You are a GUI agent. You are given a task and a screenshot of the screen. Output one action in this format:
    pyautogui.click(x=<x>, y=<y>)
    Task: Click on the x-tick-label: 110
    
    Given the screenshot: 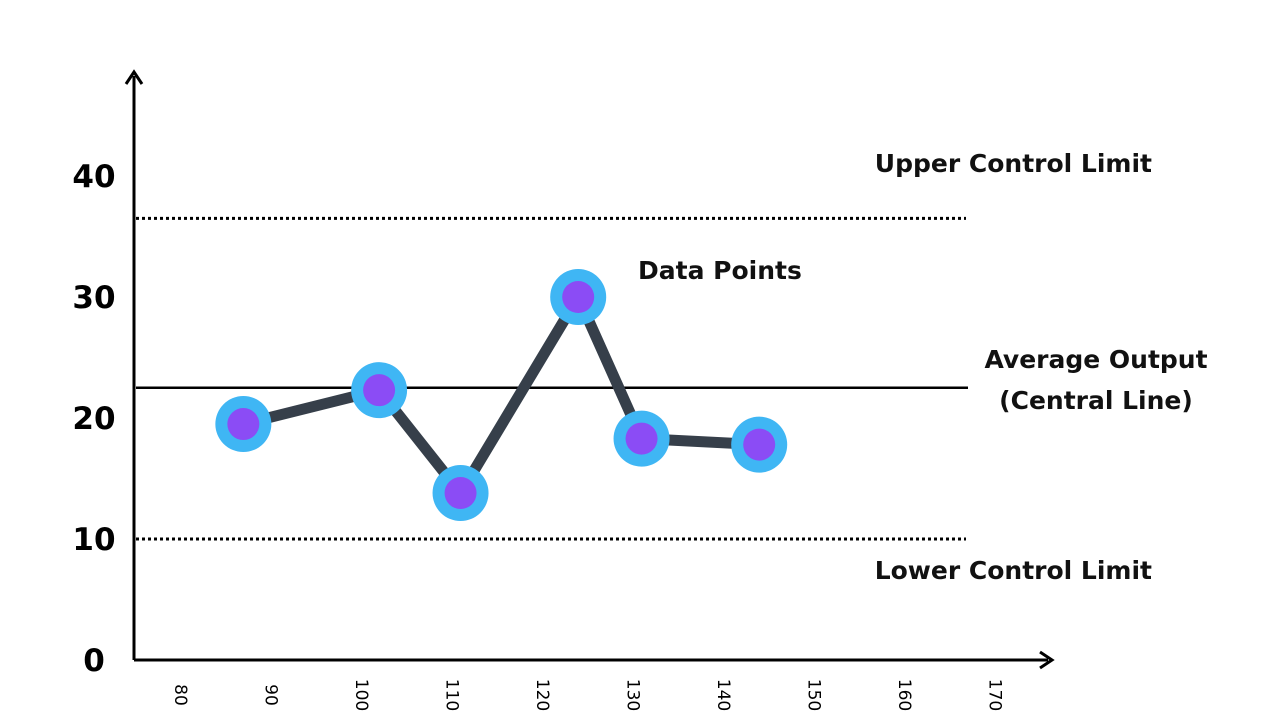 What is the action you would take?
    pyautogui.click(x=452, y=695)
    